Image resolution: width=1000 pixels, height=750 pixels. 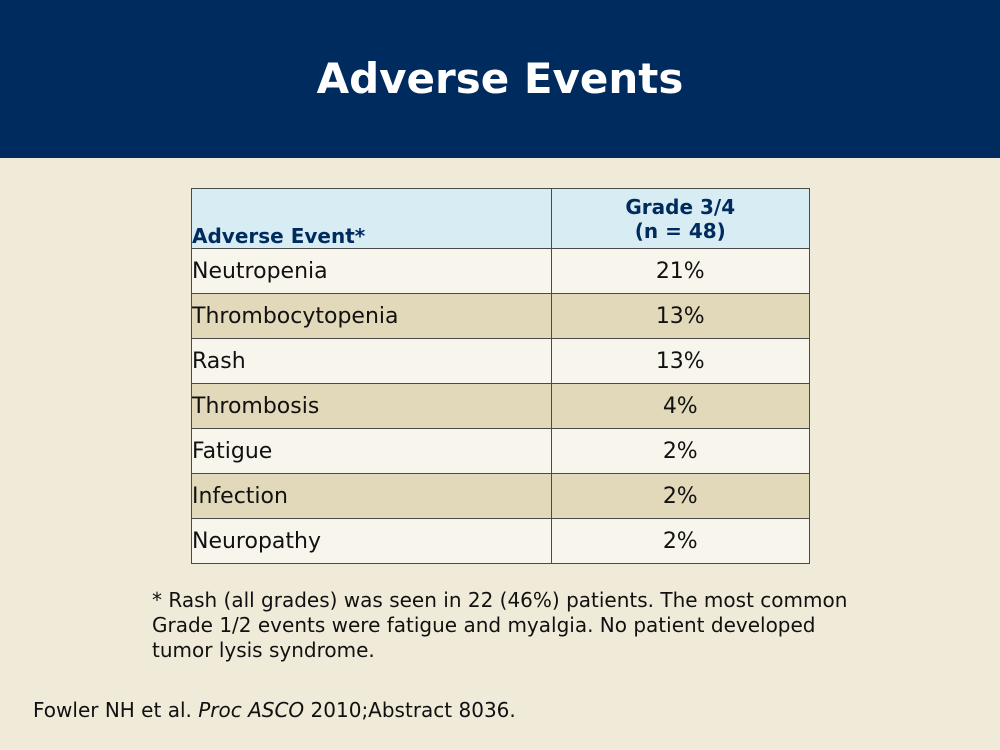 I want to click on grade-header-line-1: Grade 3/4, so click(x=680, y=206).